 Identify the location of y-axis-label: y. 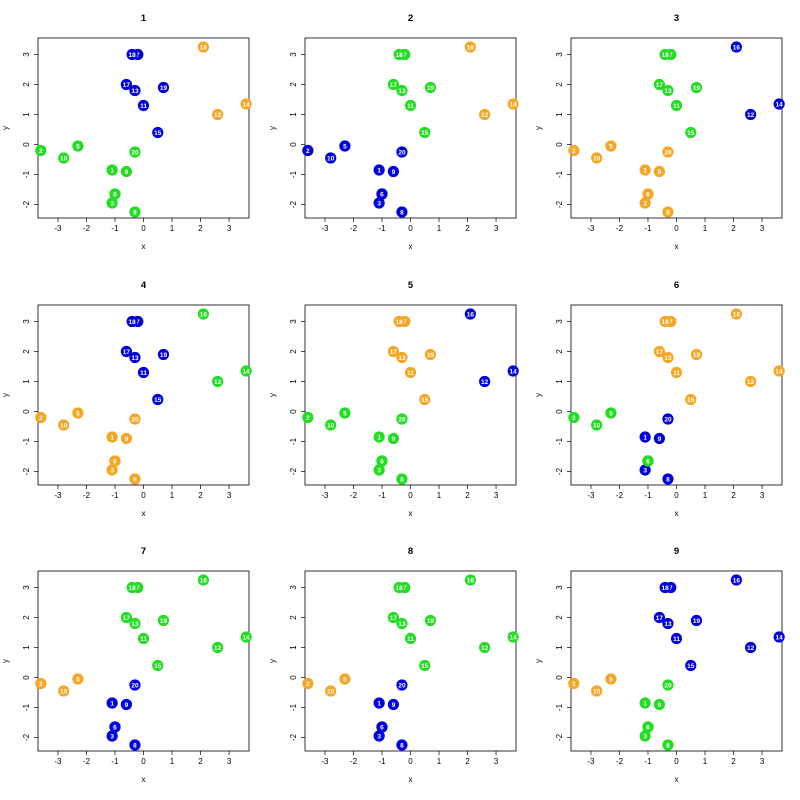
(5, 661).